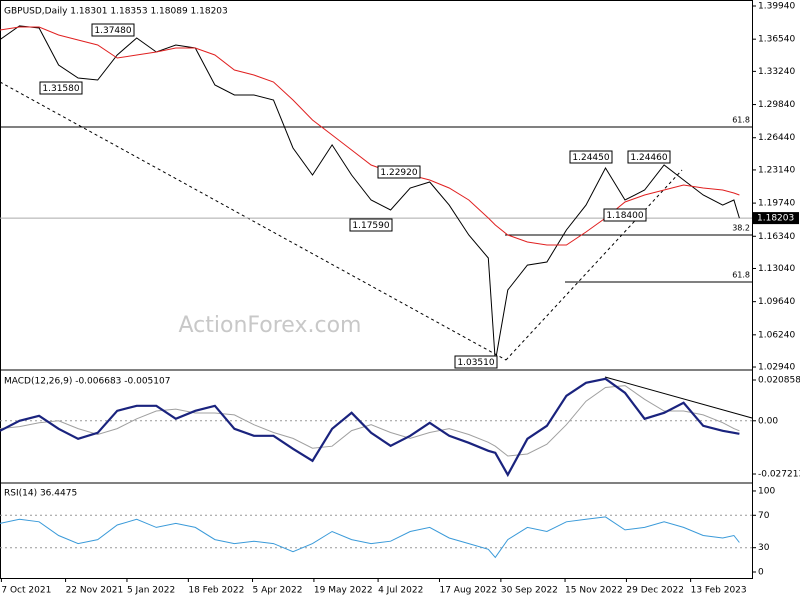 The height and width of the screenshot is (600, 800). I want to click on price-label: 1.37480, so click(112, 31).